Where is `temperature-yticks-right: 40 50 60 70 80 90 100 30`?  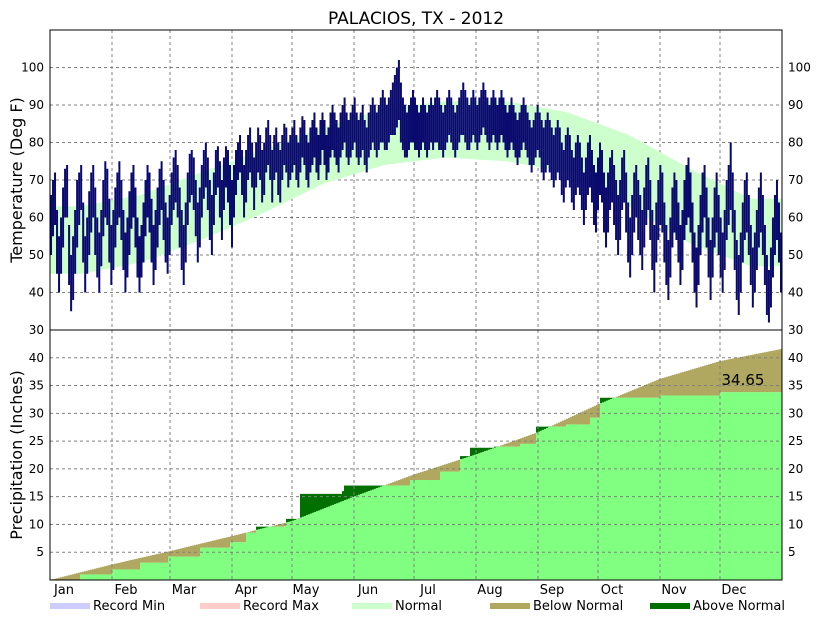
temperature-yticks-right: 40 50 60 70 80 90 100 30 is located at coordinates (799, 199).